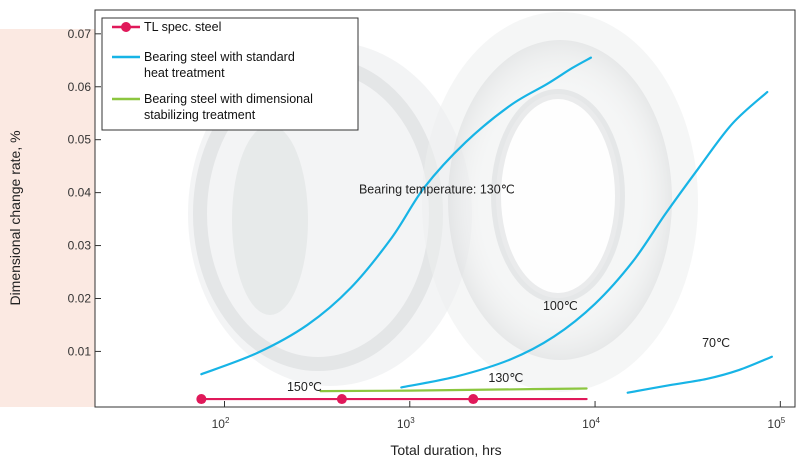 The height and width of the screenshot is (463, 802). I want to click on legend-label: stabilizing treatment, so click(200, 115).